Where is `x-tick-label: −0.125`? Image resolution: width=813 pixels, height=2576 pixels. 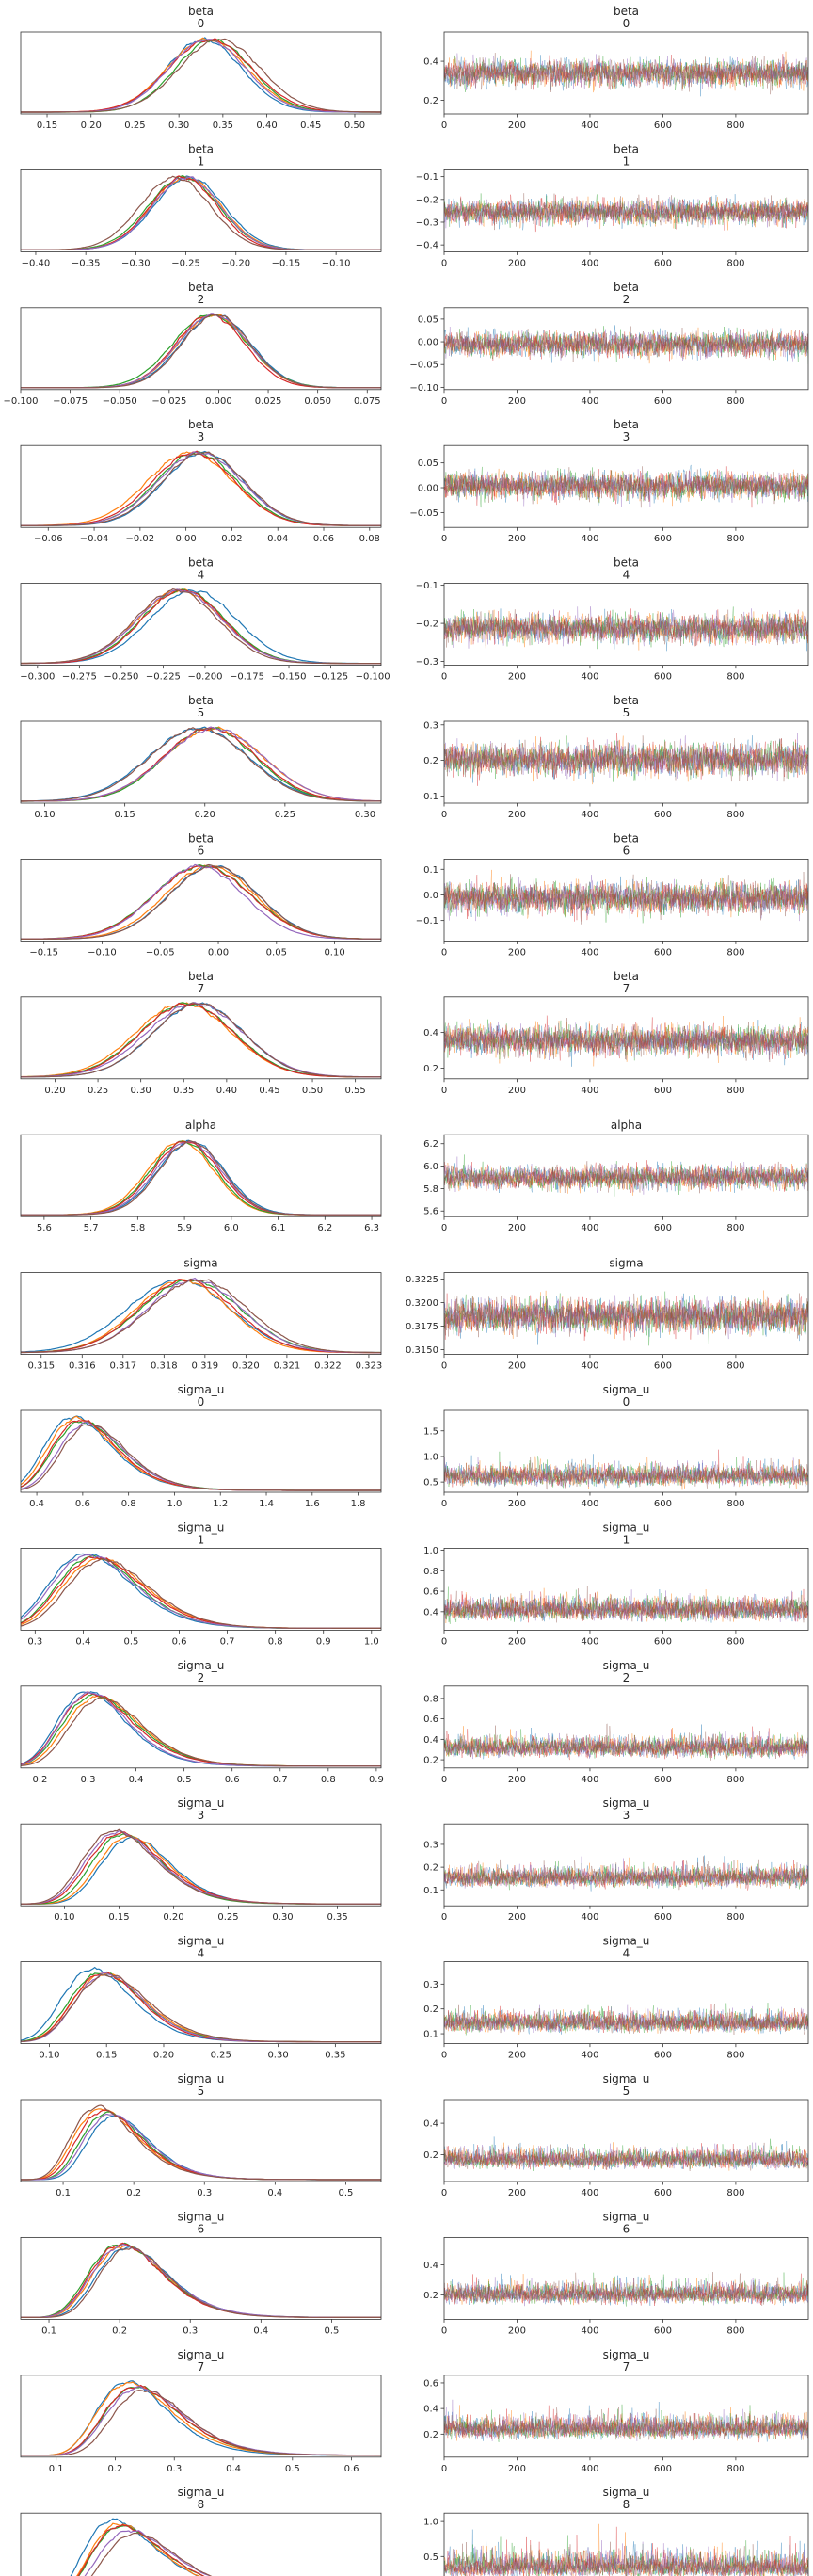
x-tick-label: −0.125 is located at coordinates (330, 677).